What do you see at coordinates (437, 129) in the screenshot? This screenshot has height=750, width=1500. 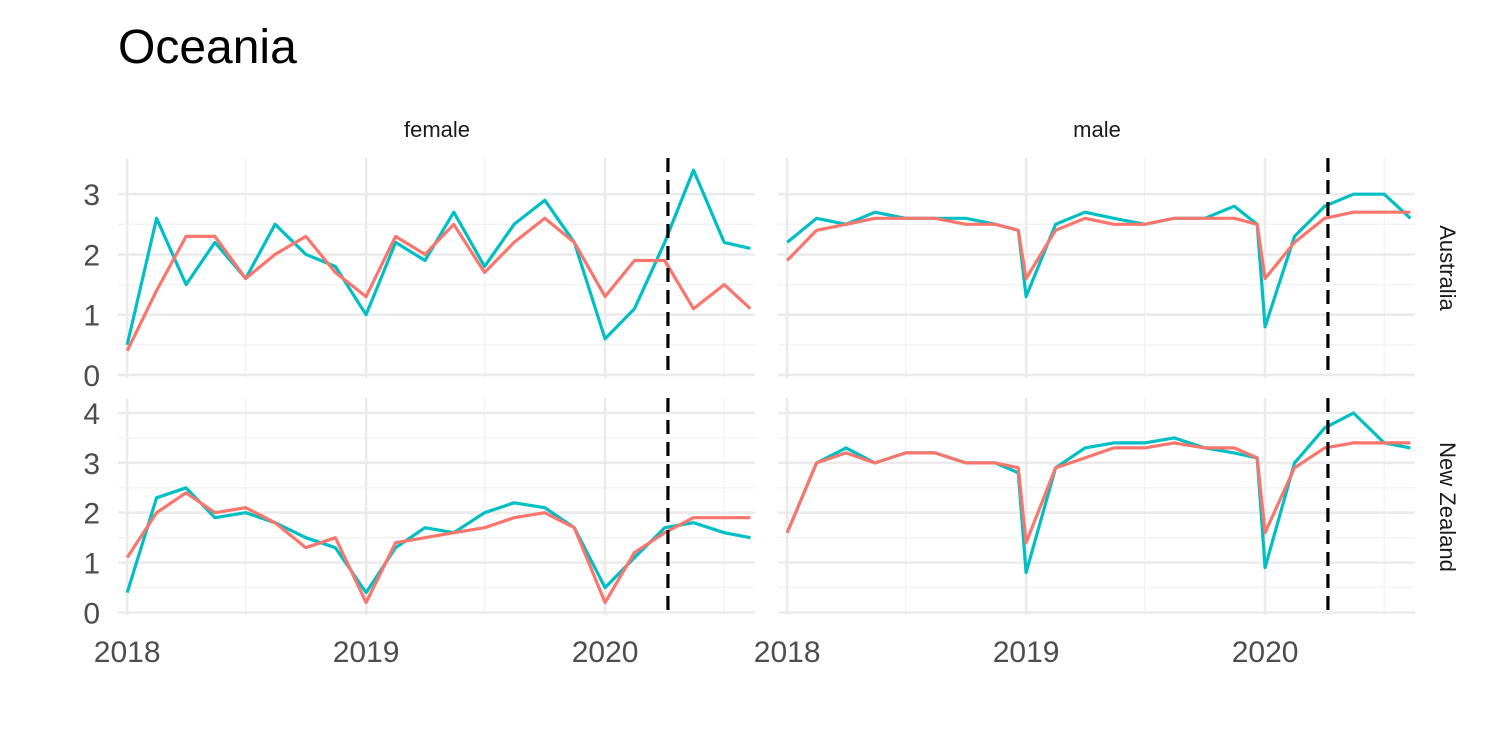 I see `facet-label-female: female` at bounding box center [437, 129].